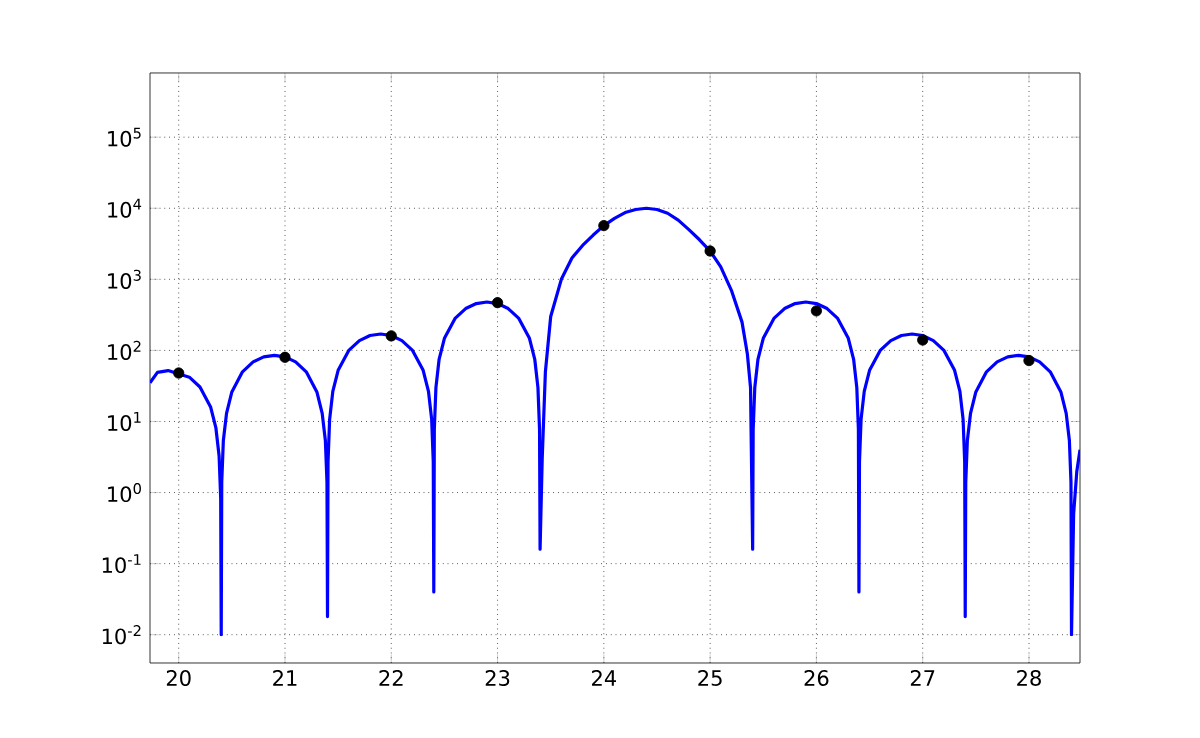 The image size is (1200, 738). Describe the element at coordinates (1029, 678) in the screenshot. I see `x-tick-label: 28` at that location.